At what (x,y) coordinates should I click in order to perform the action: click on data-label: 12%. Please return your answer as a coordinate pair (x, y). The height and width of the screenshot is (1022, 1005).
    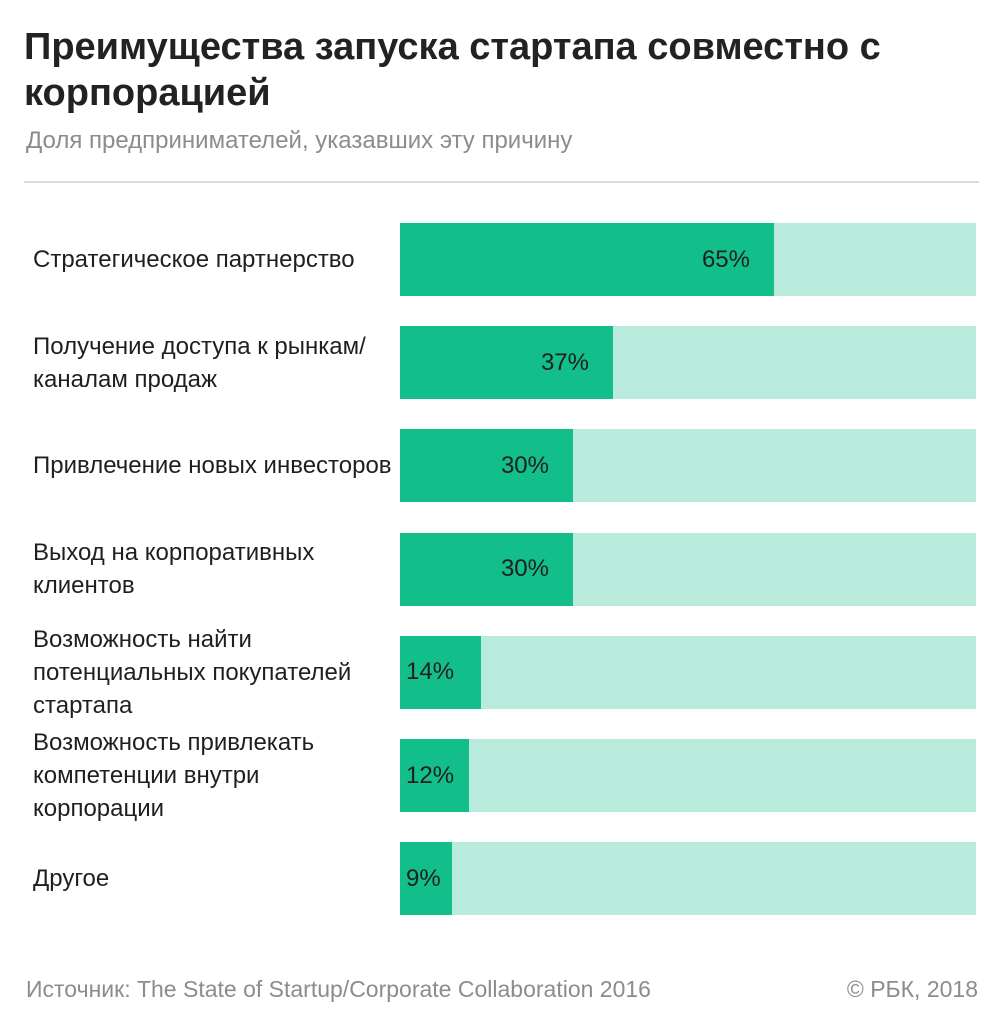
    Looking at the image, I should click on (430, 775).